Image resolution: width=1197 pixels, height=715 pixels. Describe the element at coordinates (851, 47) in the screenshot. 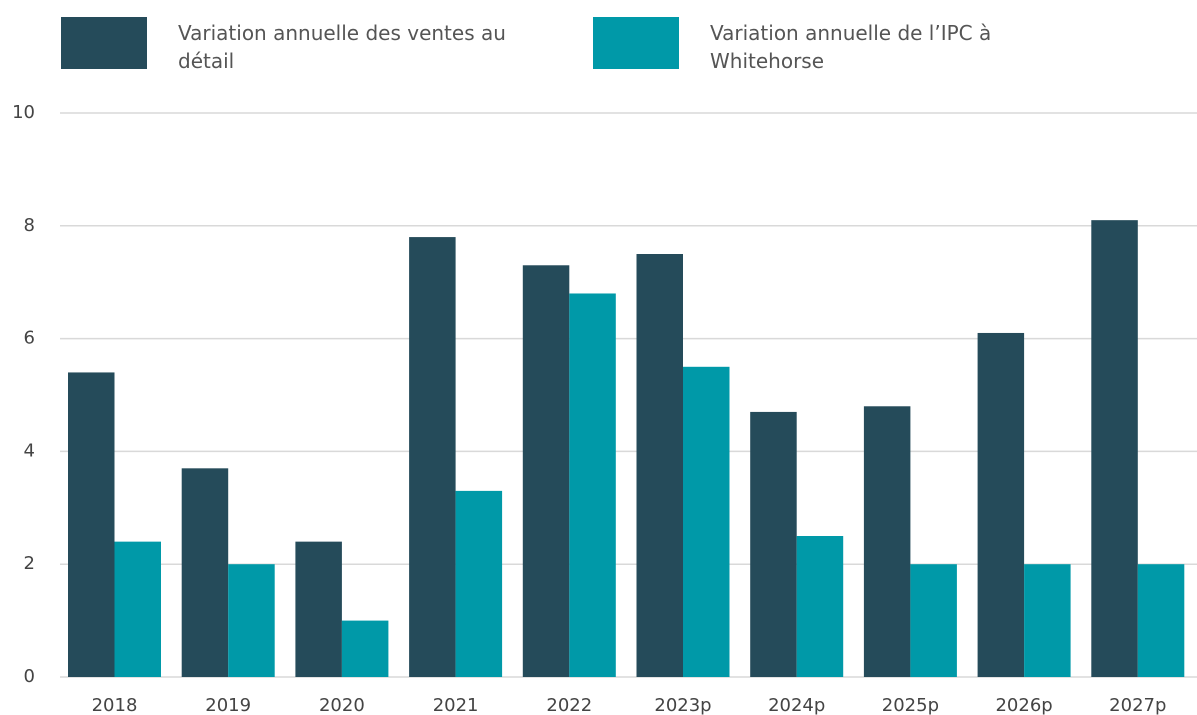

I see `legend-label: Variation annuelle de l’IPC à Whitehorse` at that location.